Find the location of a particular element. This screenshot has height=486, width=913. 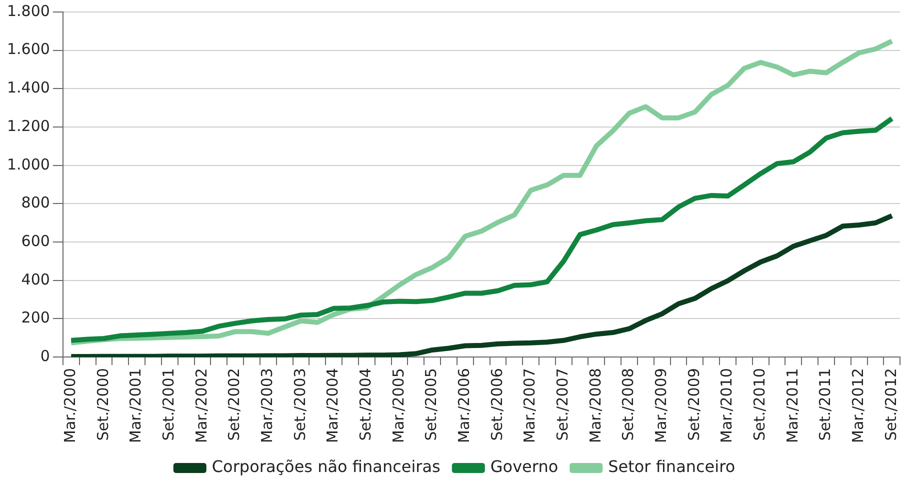

y-tick-label: 0 is located at coordinates (45, 355).